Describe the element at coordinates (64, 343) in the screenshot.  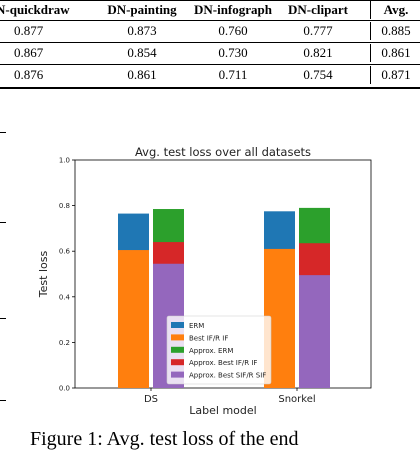
I see `y-tick-label: 0.2` at that location.